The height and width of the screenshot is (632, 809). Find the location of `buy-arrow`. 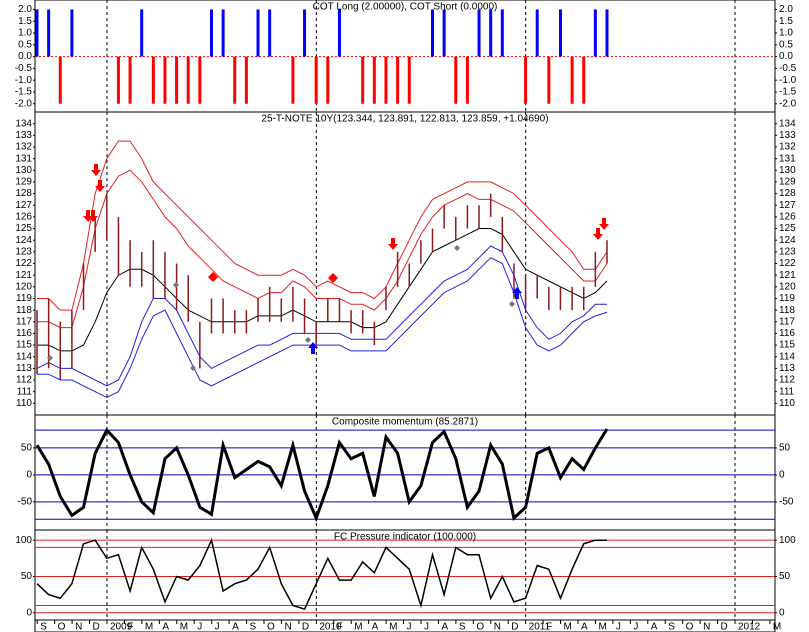

buy-arrow is located at coordinates (517, 293).